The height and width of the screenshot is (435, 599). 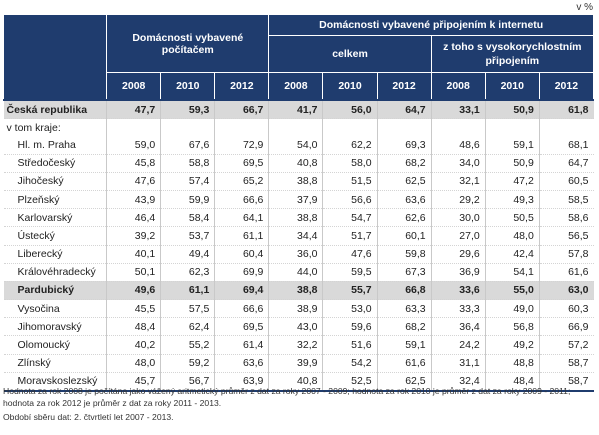 I want to click on value-cell: 64,7, so click(x=566, y=163).